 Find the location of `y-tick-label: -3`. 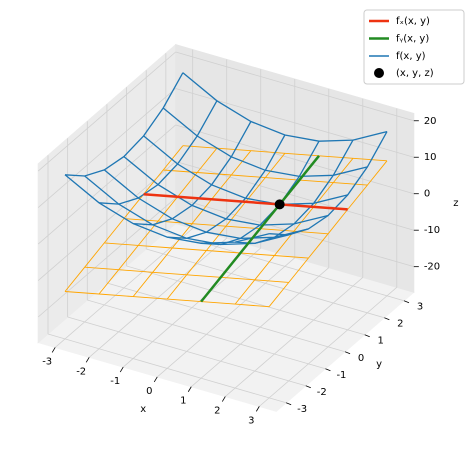

y-tick-label: -3 is located at coordinates (302, 409).